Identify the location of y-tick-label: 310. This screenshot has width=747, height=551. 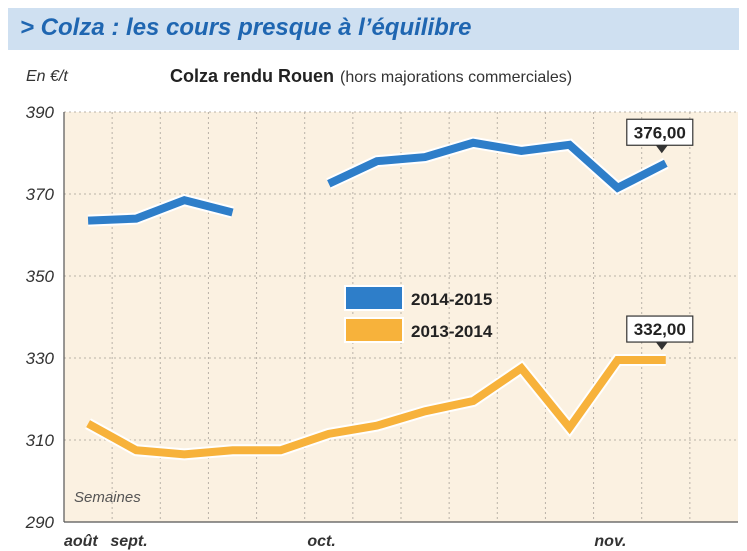
(40, 440).